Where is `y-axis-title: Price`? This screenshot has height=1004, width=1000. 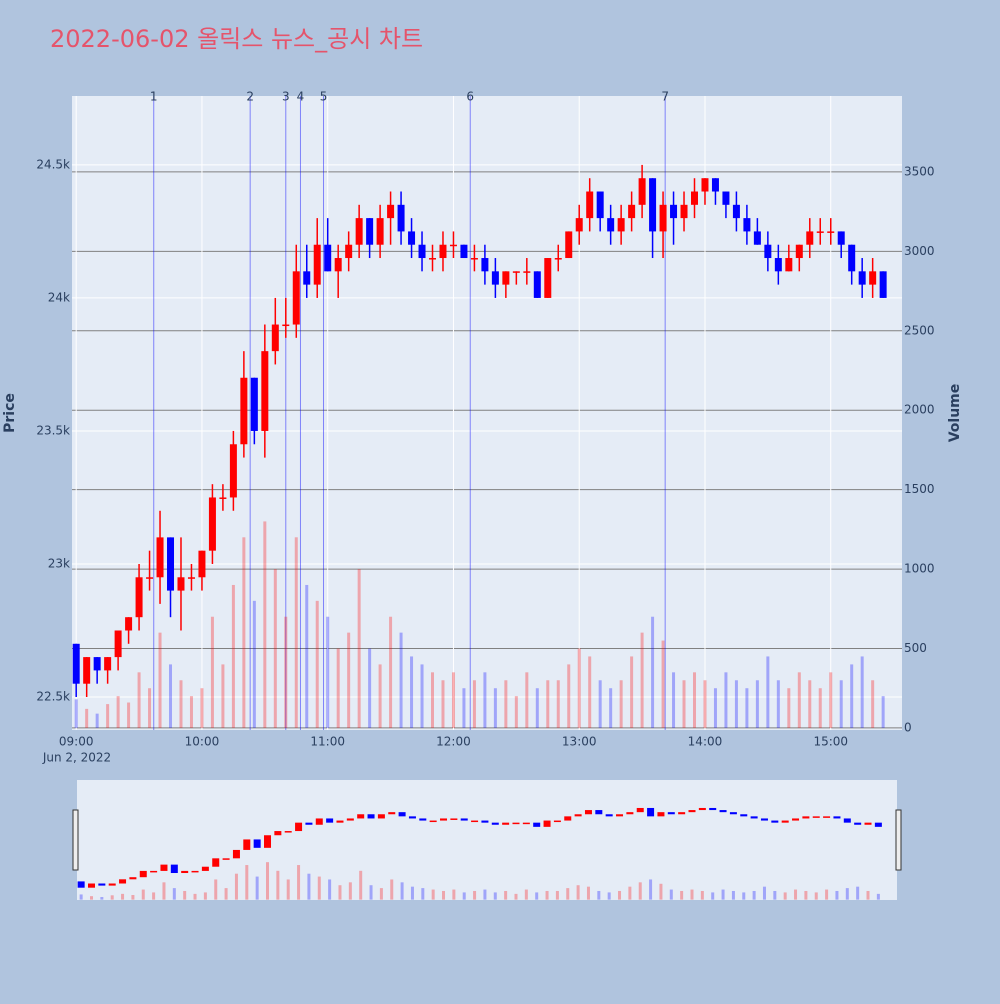
y-axis-title: Price is located at coordinates (10, 413).